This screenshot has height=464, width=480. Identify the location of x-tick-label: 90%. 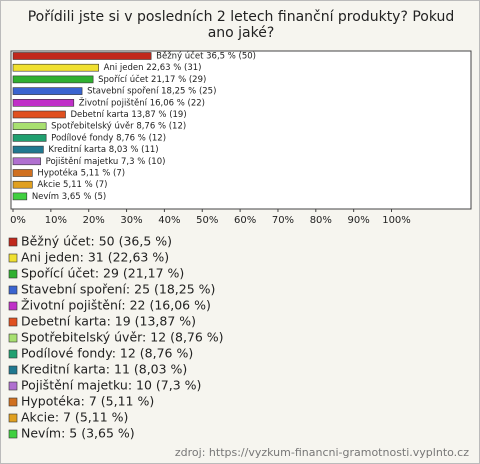
(359, 220).